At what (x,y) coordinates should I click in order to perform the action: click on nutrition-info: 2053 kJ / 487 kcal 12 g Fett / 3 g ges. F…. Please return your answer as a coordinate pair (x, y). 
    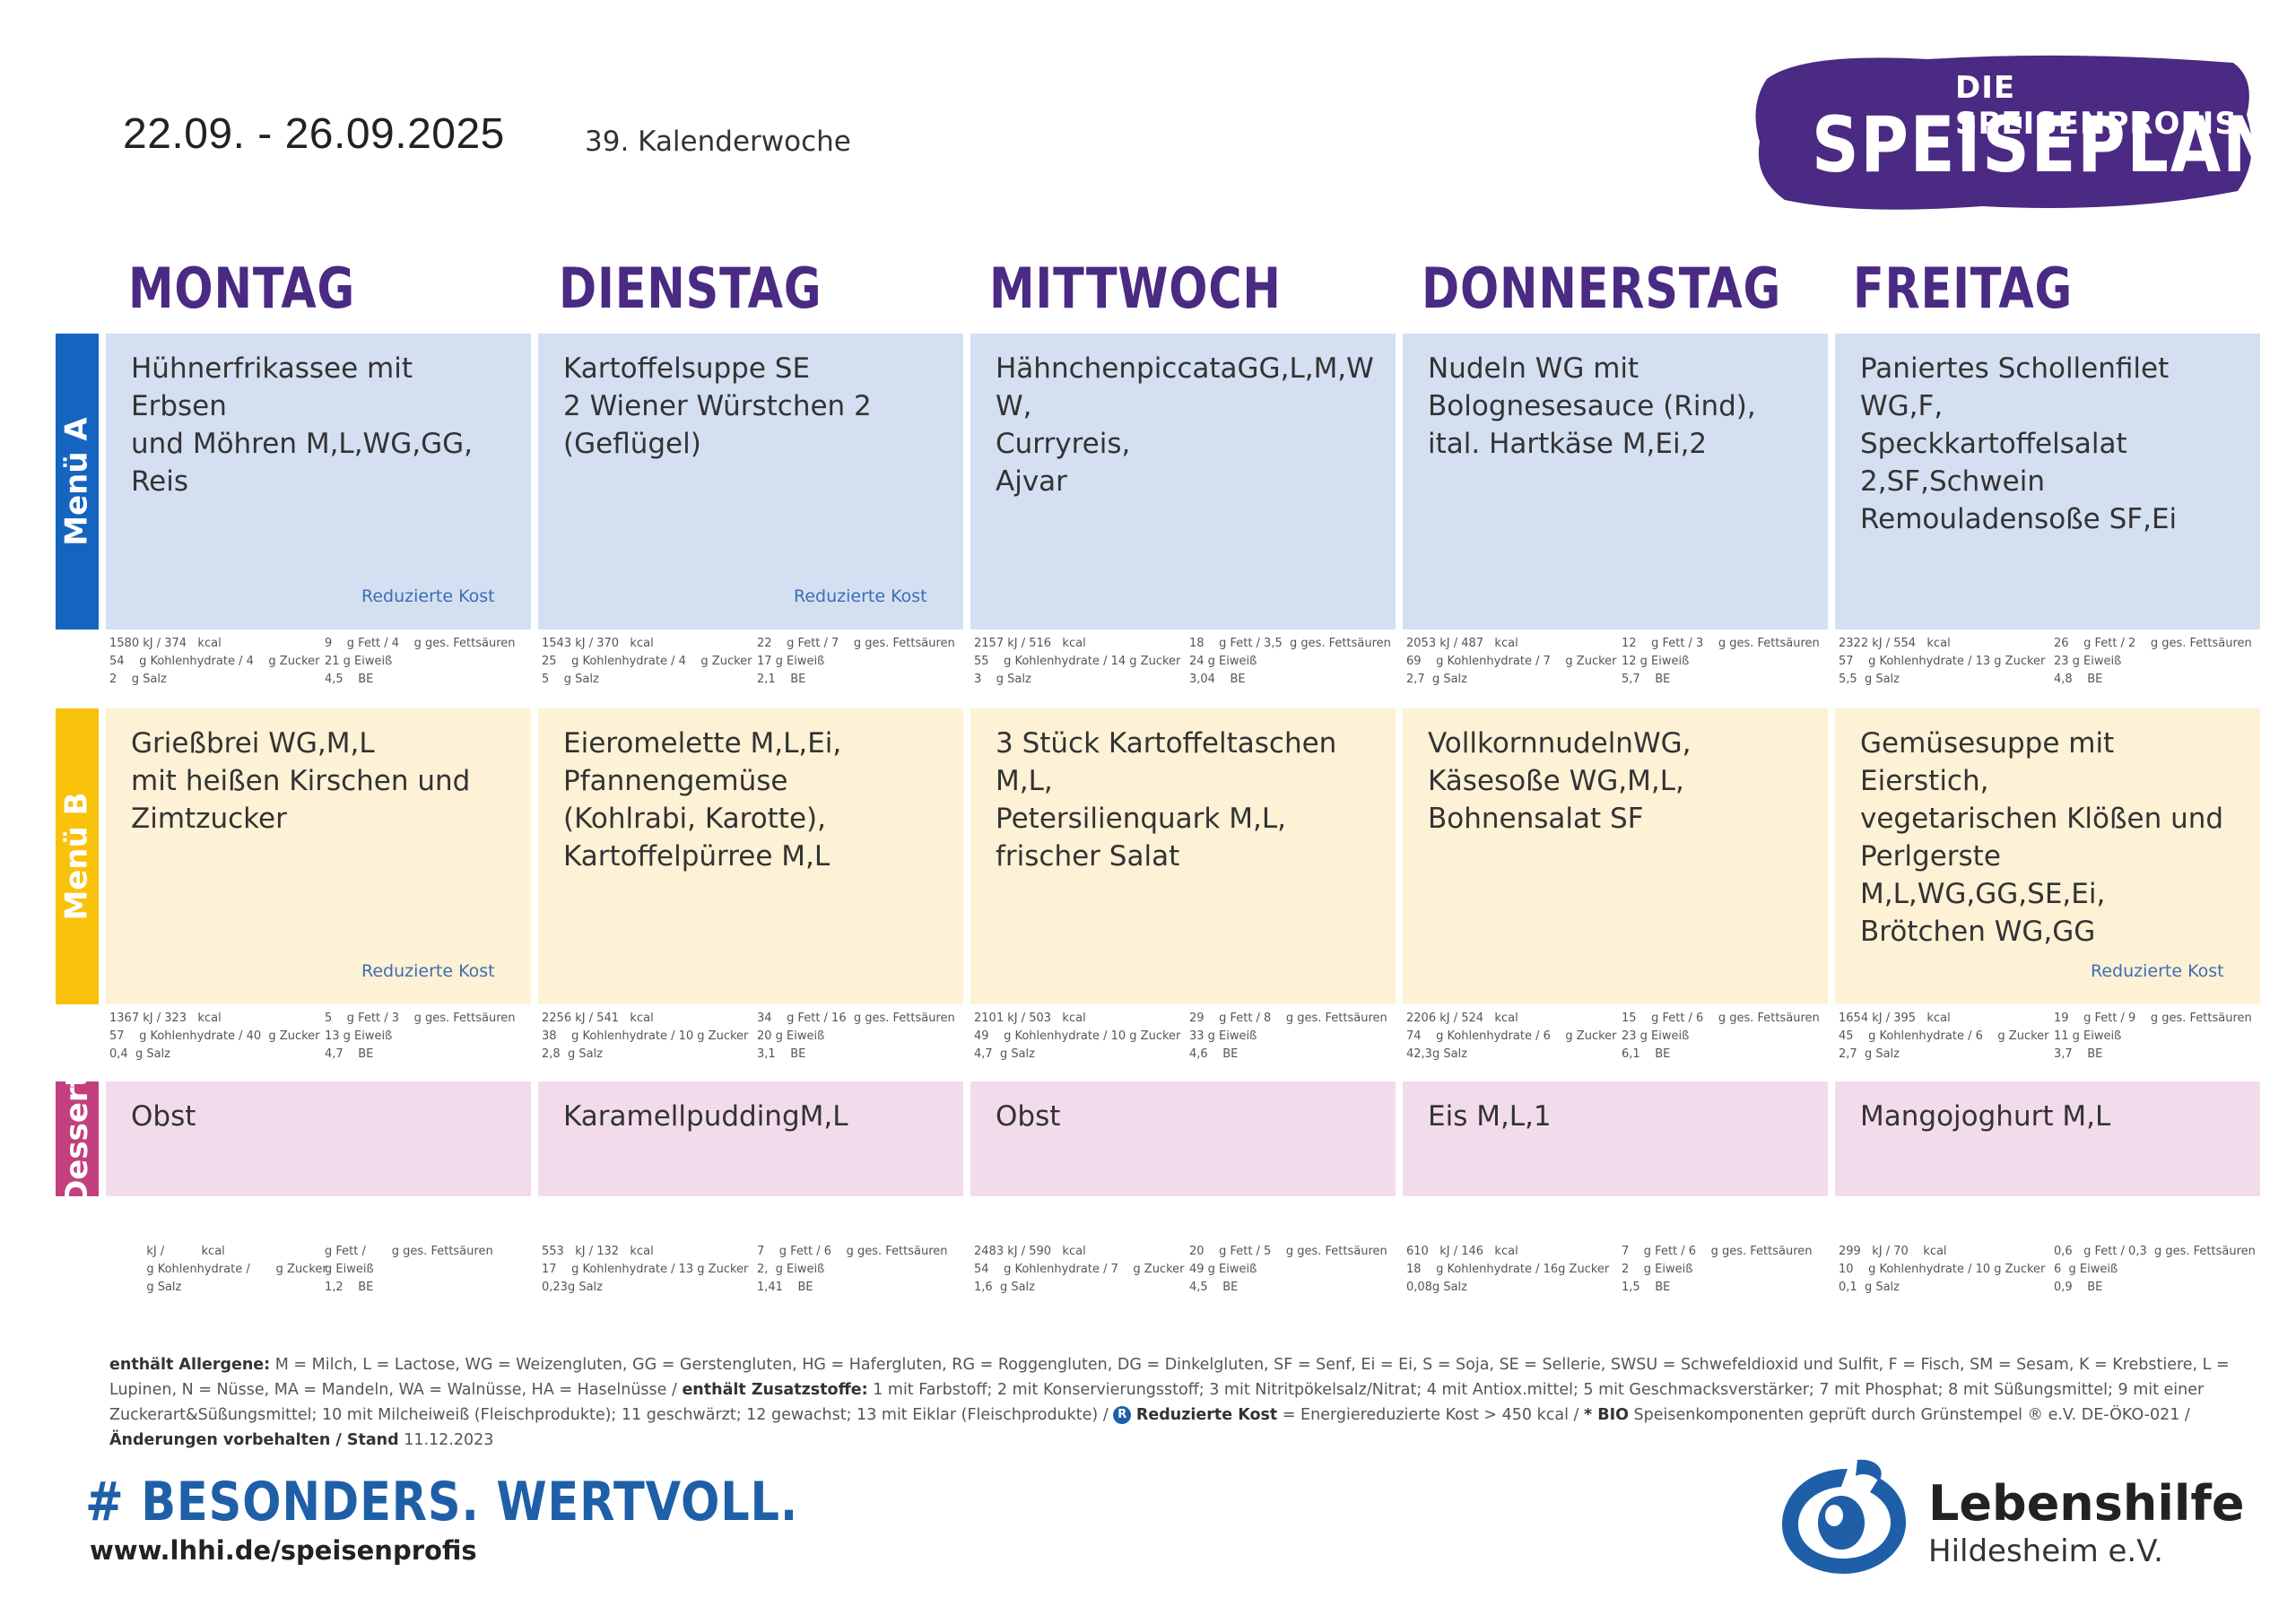
    Looking at the image, I should click on (1618, 663).